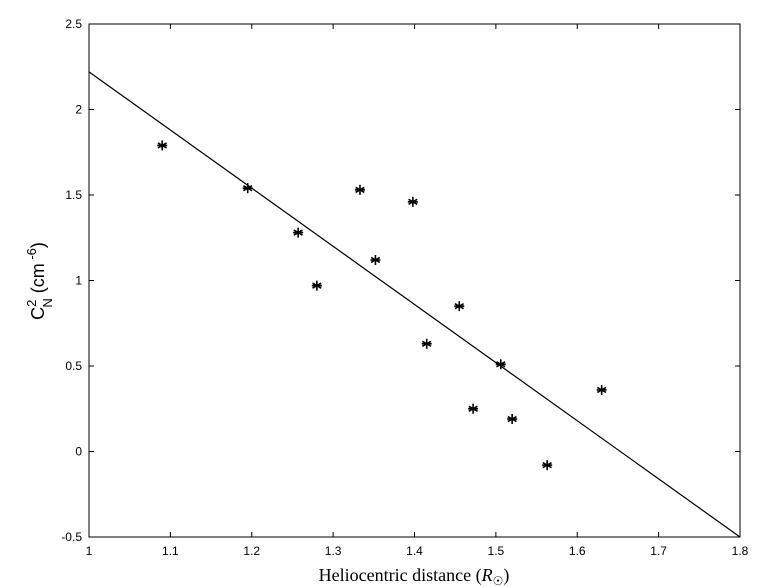 The height and width of the screenshot is (587, 776). Describe the element at coordinates (73, 366) in the screenshot. I see `y-tick-label: 0.5` at that location.